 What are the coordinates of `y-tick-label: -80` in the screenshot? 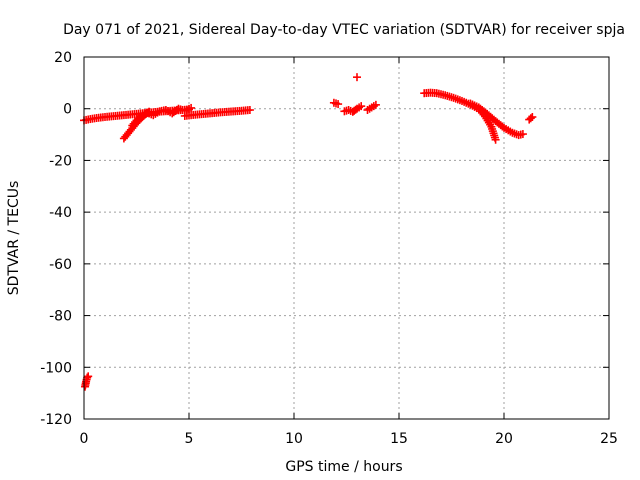 It's located at (60, 317).